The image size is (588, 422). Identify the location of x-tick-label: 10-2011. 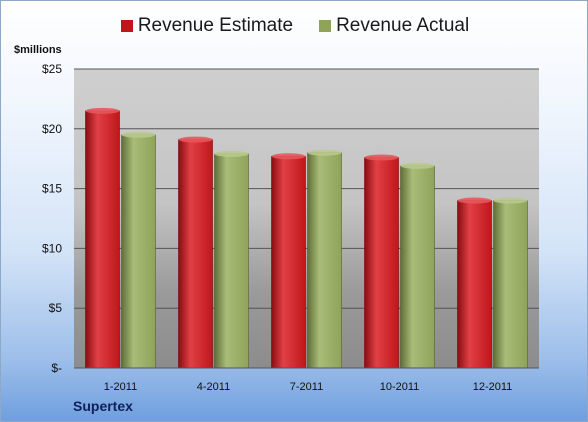
(400, 387).